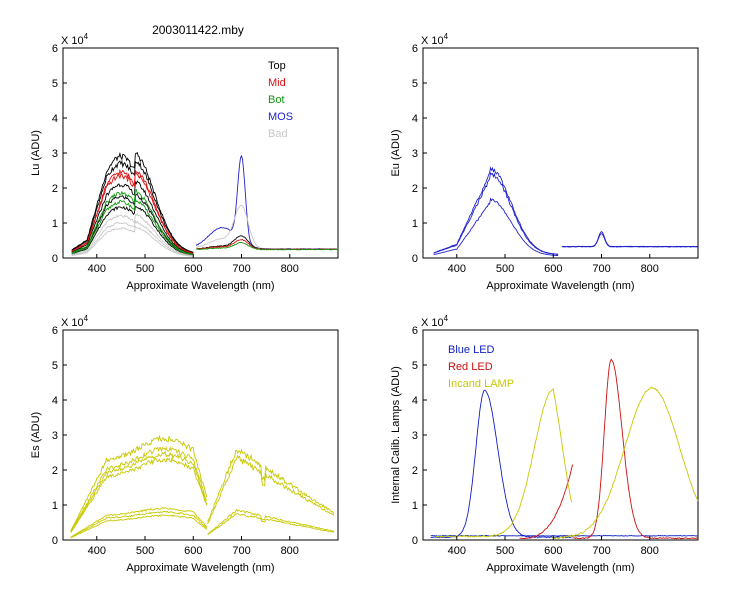  I want to click on es-xtick-label-800: 800, so click(290, 551).